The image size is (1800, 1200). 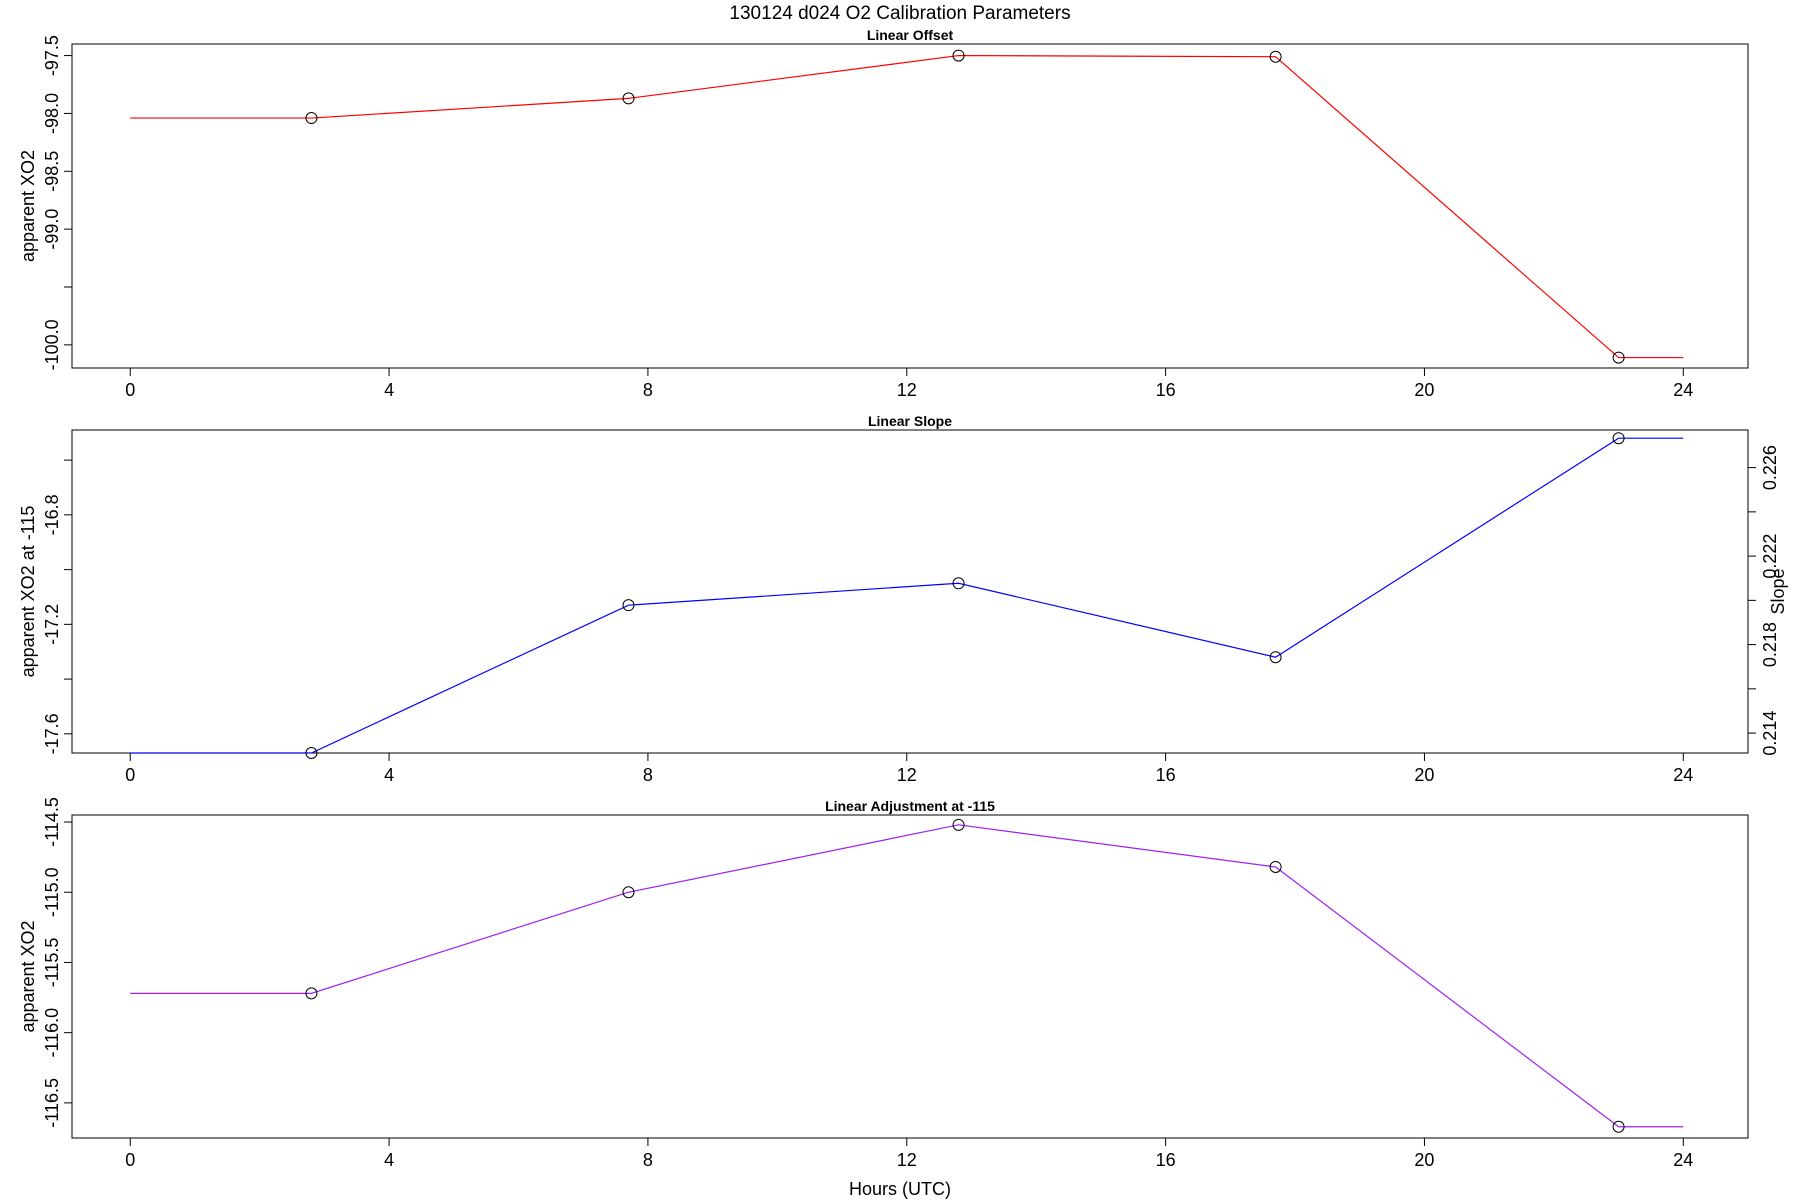 I want to click on y-tick-label: -115.5, so click(x=52, y=963).